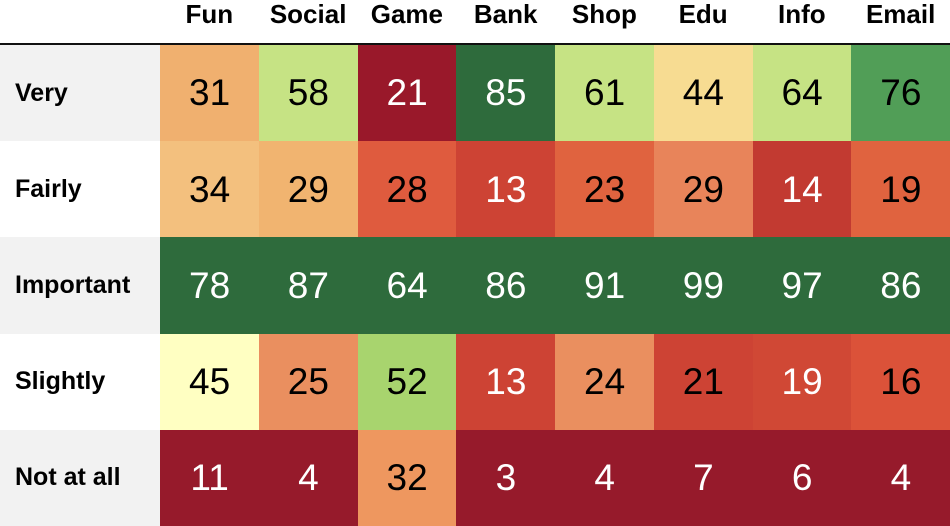  What do you see at coordinates (60, 381) in the screenshot?
I see `row-label-slightly: Slightly` at bounding box center [60, 381].